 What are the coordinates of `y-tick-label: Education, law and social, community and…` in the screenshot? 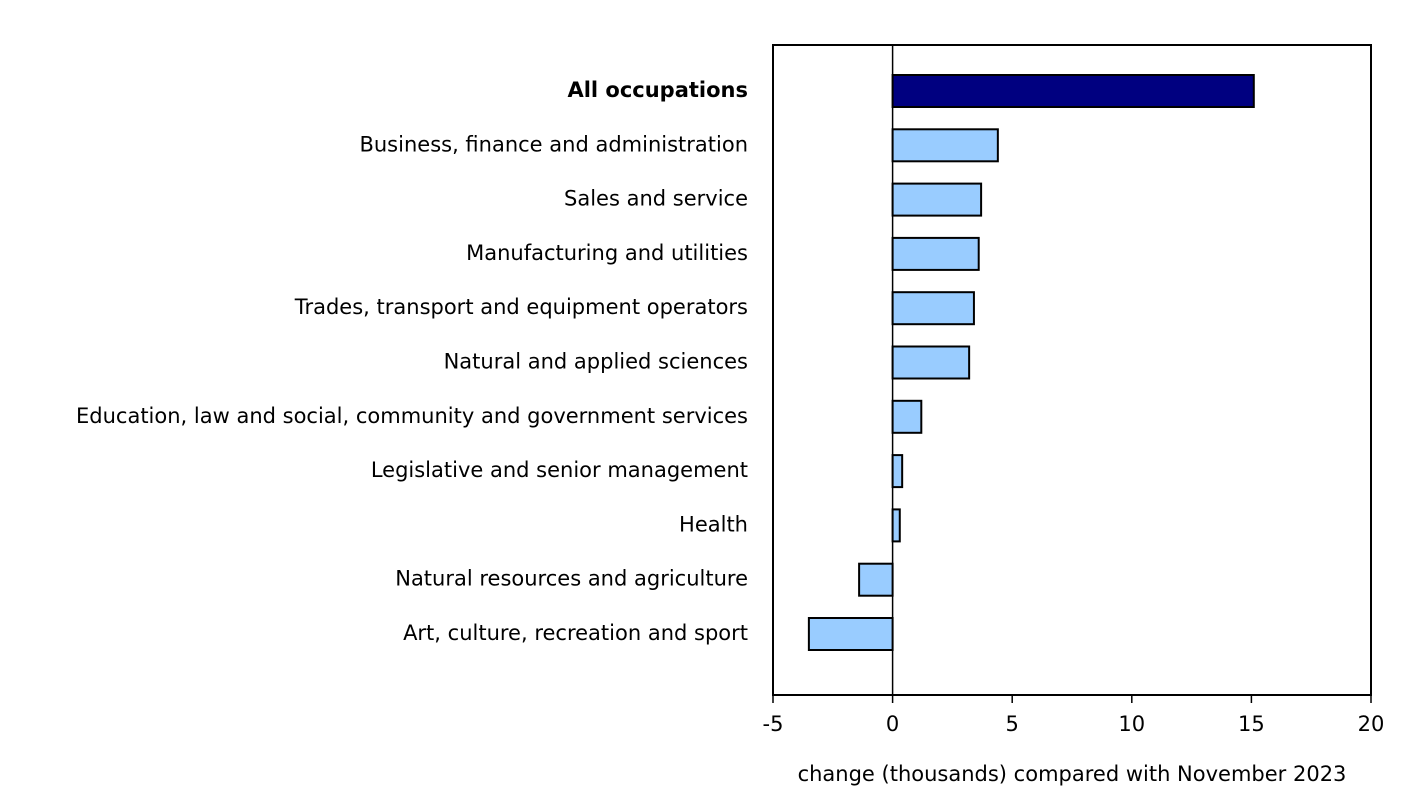 It's located at (412, 416).